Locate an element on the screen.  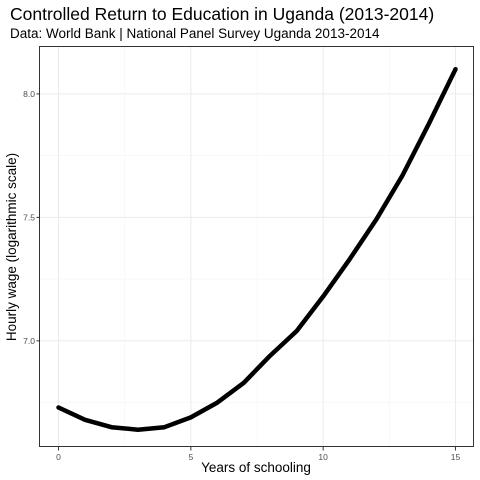
y-tick-label: 7.5 is located at coordinates (29, 217).